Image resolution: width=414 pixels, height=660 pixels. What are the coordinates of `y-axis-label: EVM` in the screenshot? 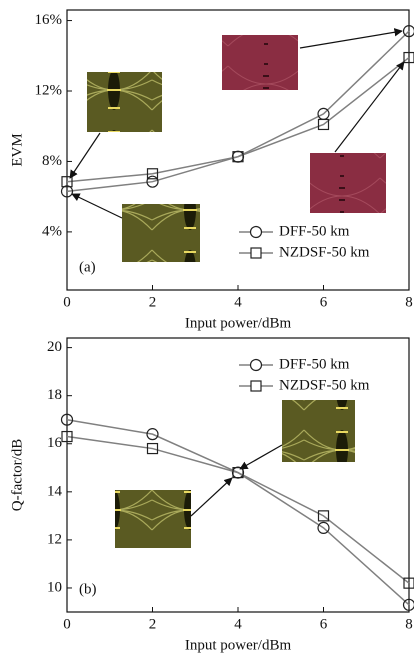 It's located at (17, 149).